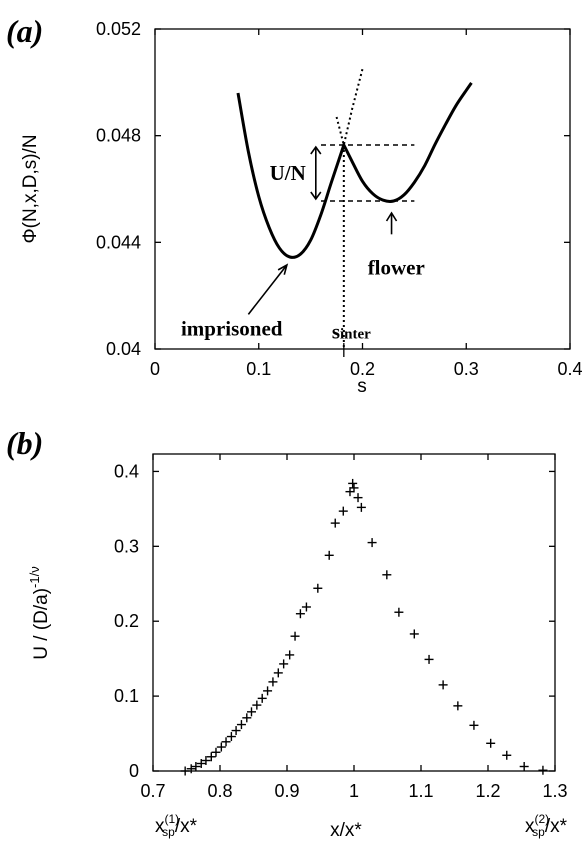 The height and width of the screenshot is (844, 587). I want to click on panel-a-imprisoned-arrowhead, so click(283, 269).